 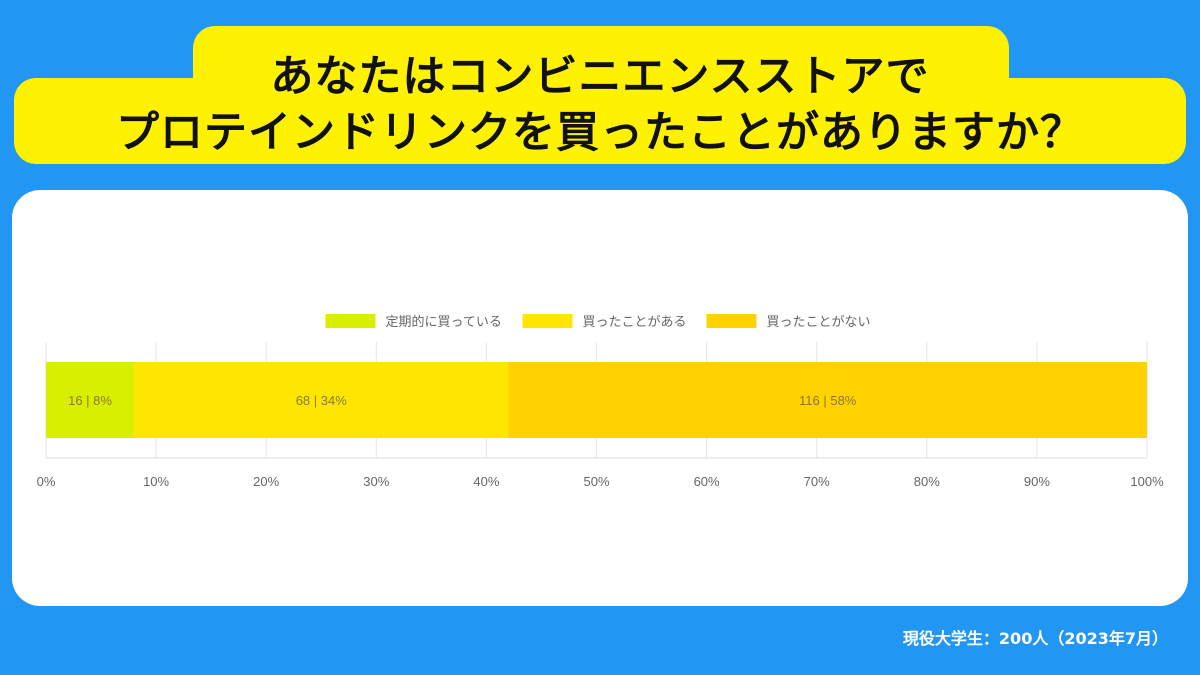 What do you see at coordinates (927, 481) in the screenshot?
I see `x-tick-label: 80%` at bounding box center [927, 481].